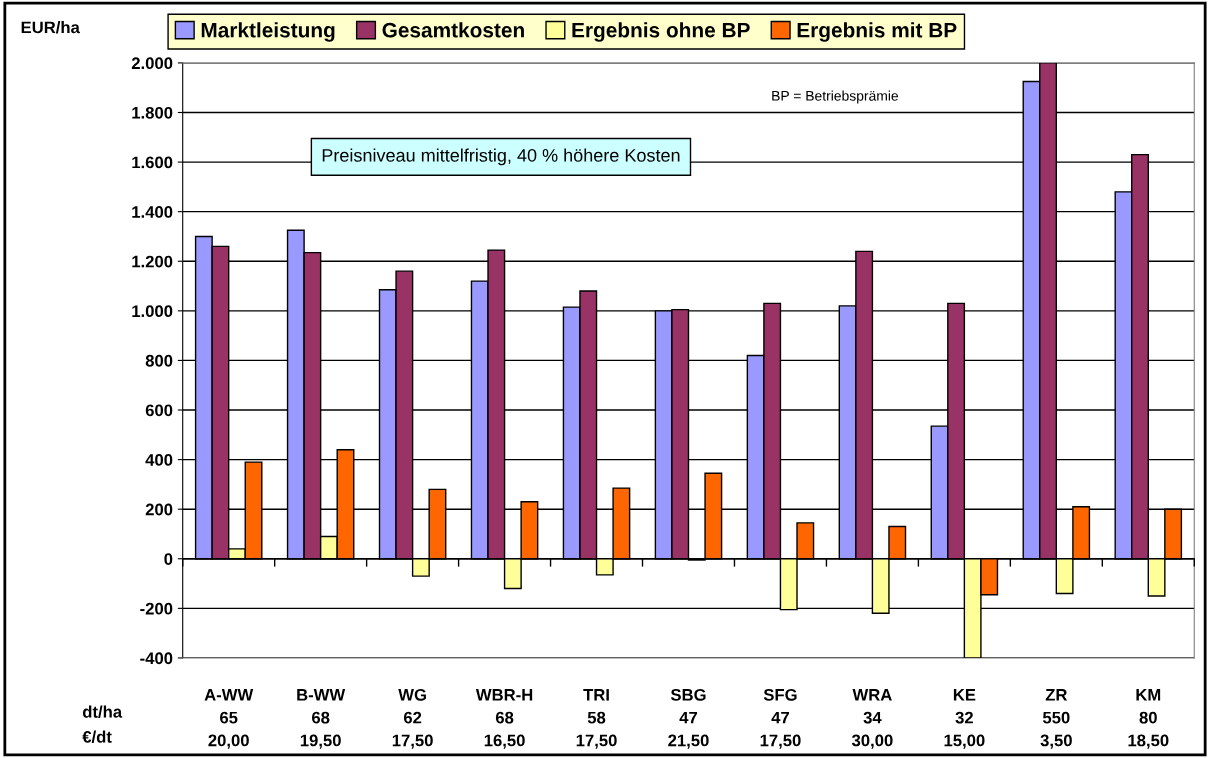 Image resolution: width=1210 pixels, height=758 pixels. Describe the element at coordinates (152, 212) in the screenshot. I see `y-tick-label: 1.400` at that location.